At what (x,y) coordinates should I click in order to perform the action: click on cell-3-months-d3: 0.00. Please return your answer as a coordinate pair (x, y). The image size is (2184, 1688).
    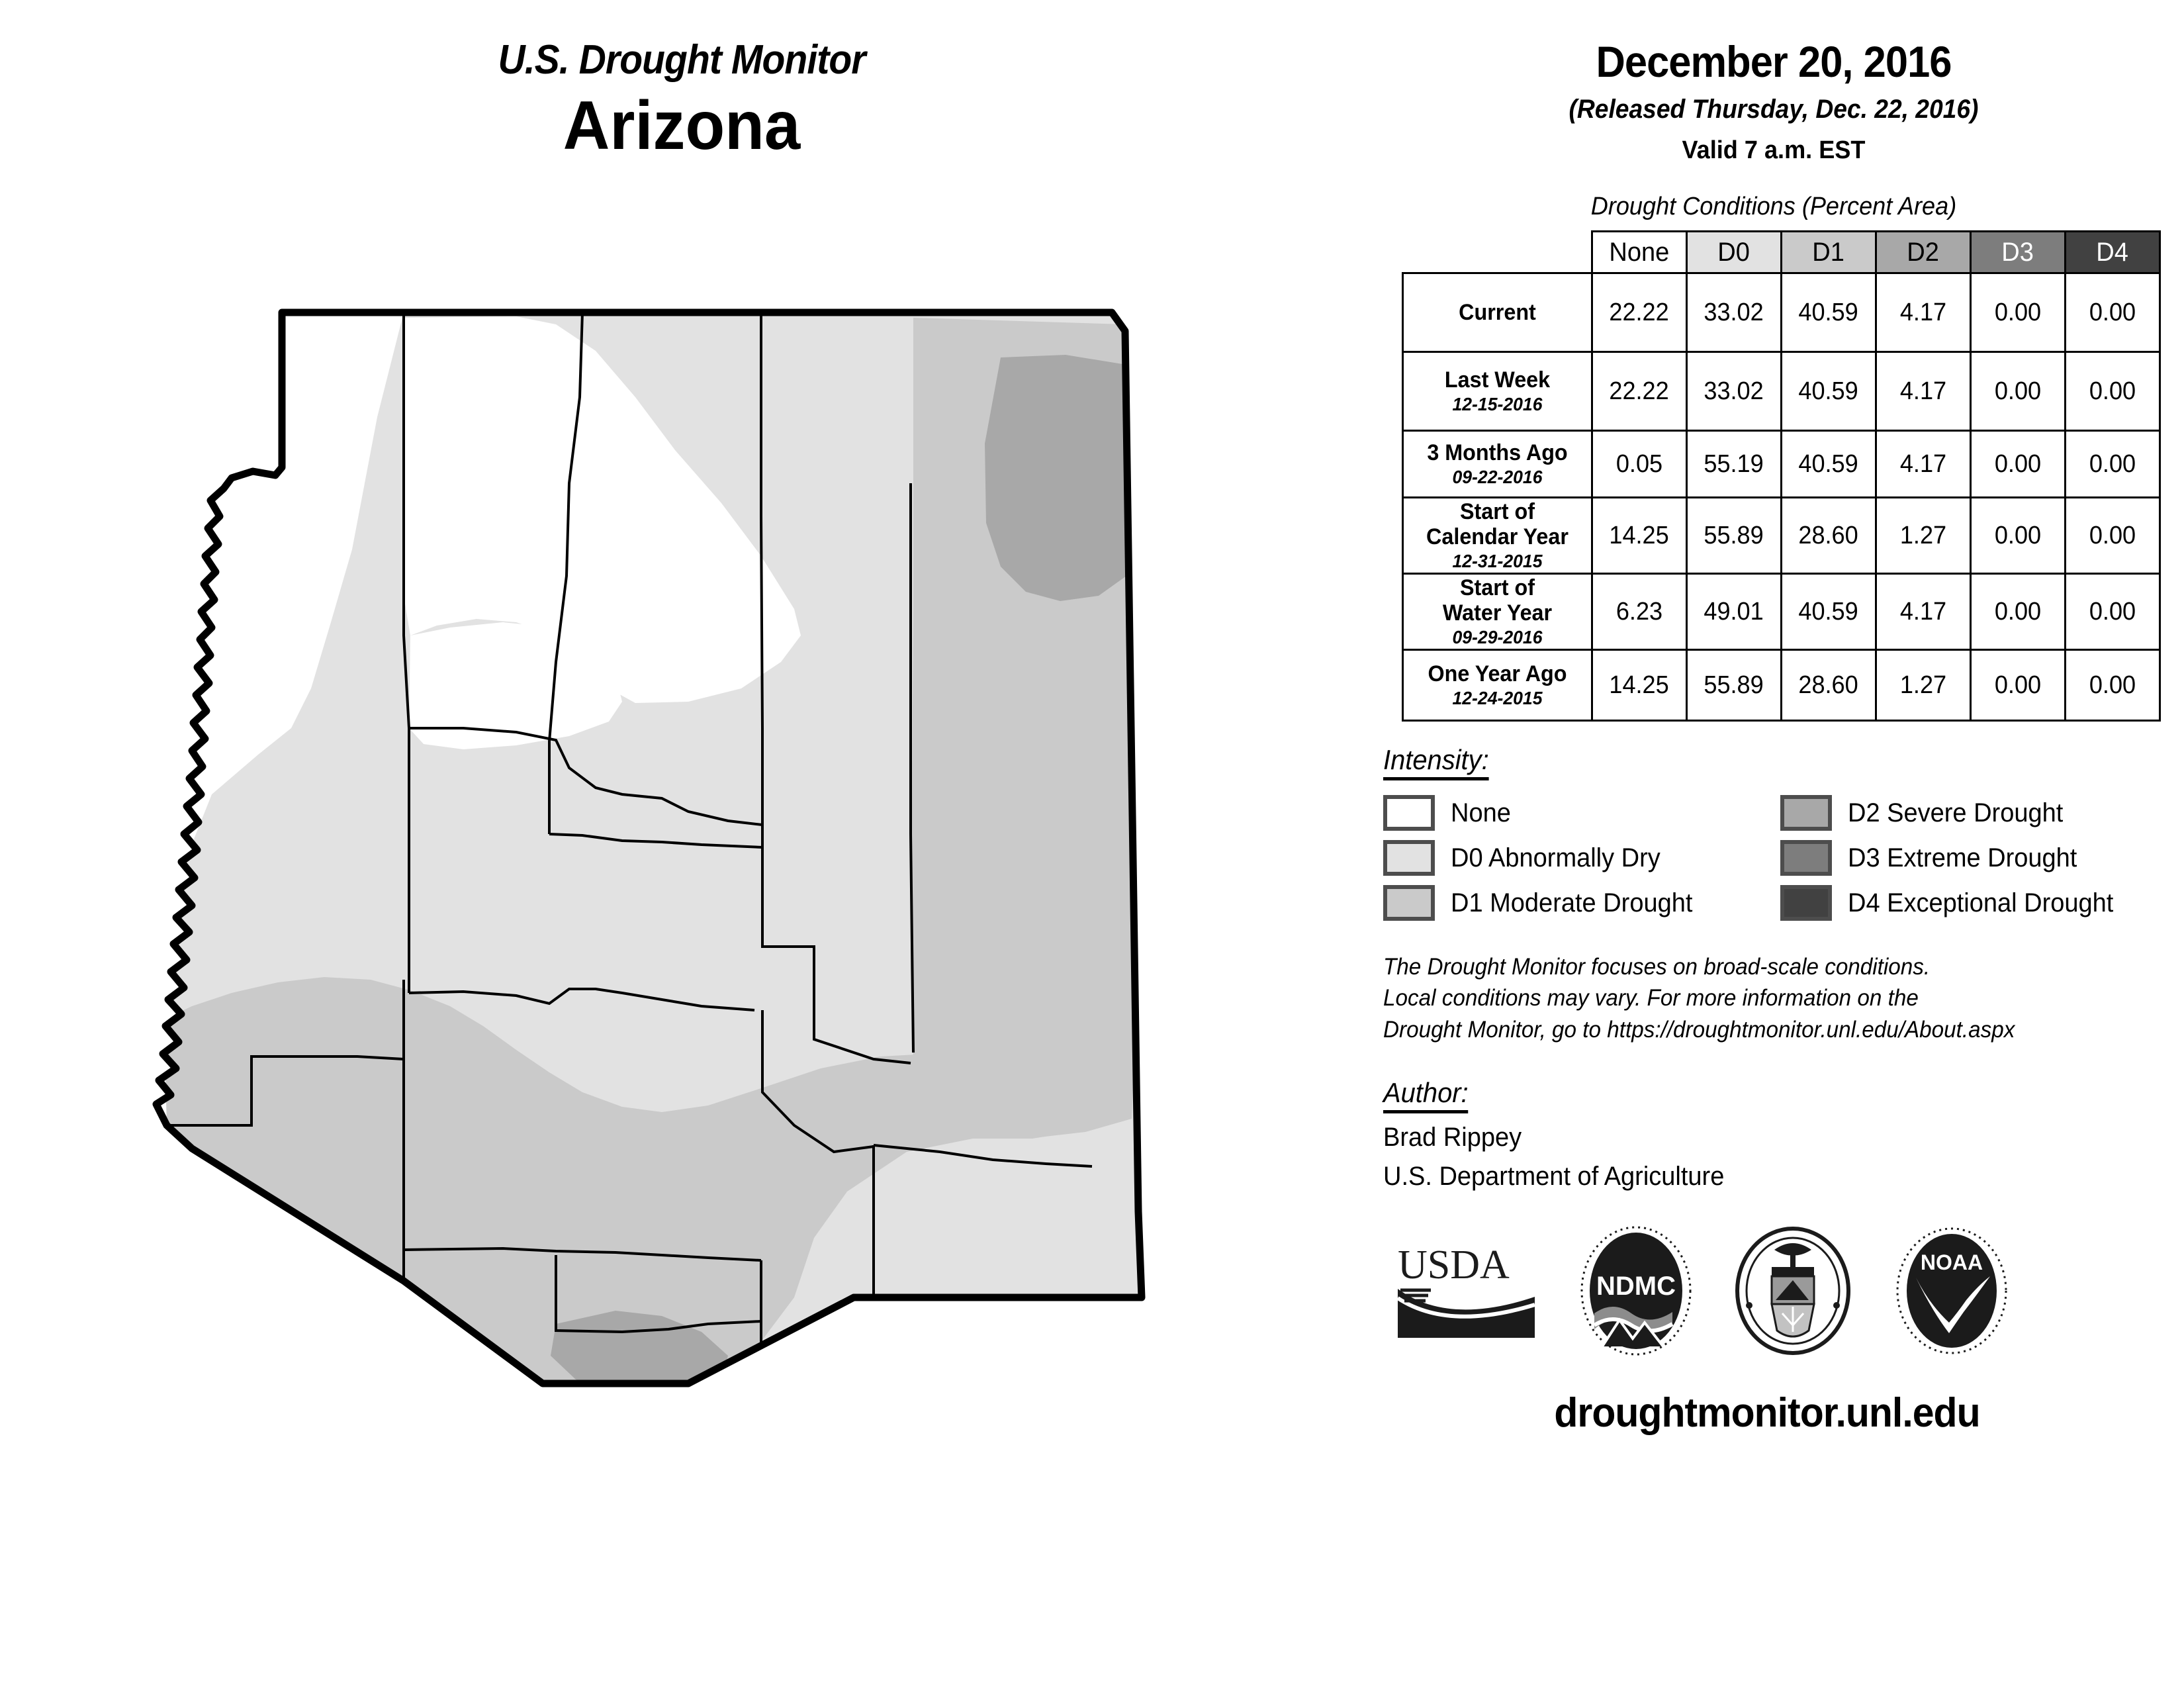
    Looking at the image, I should click on (2018, 464).